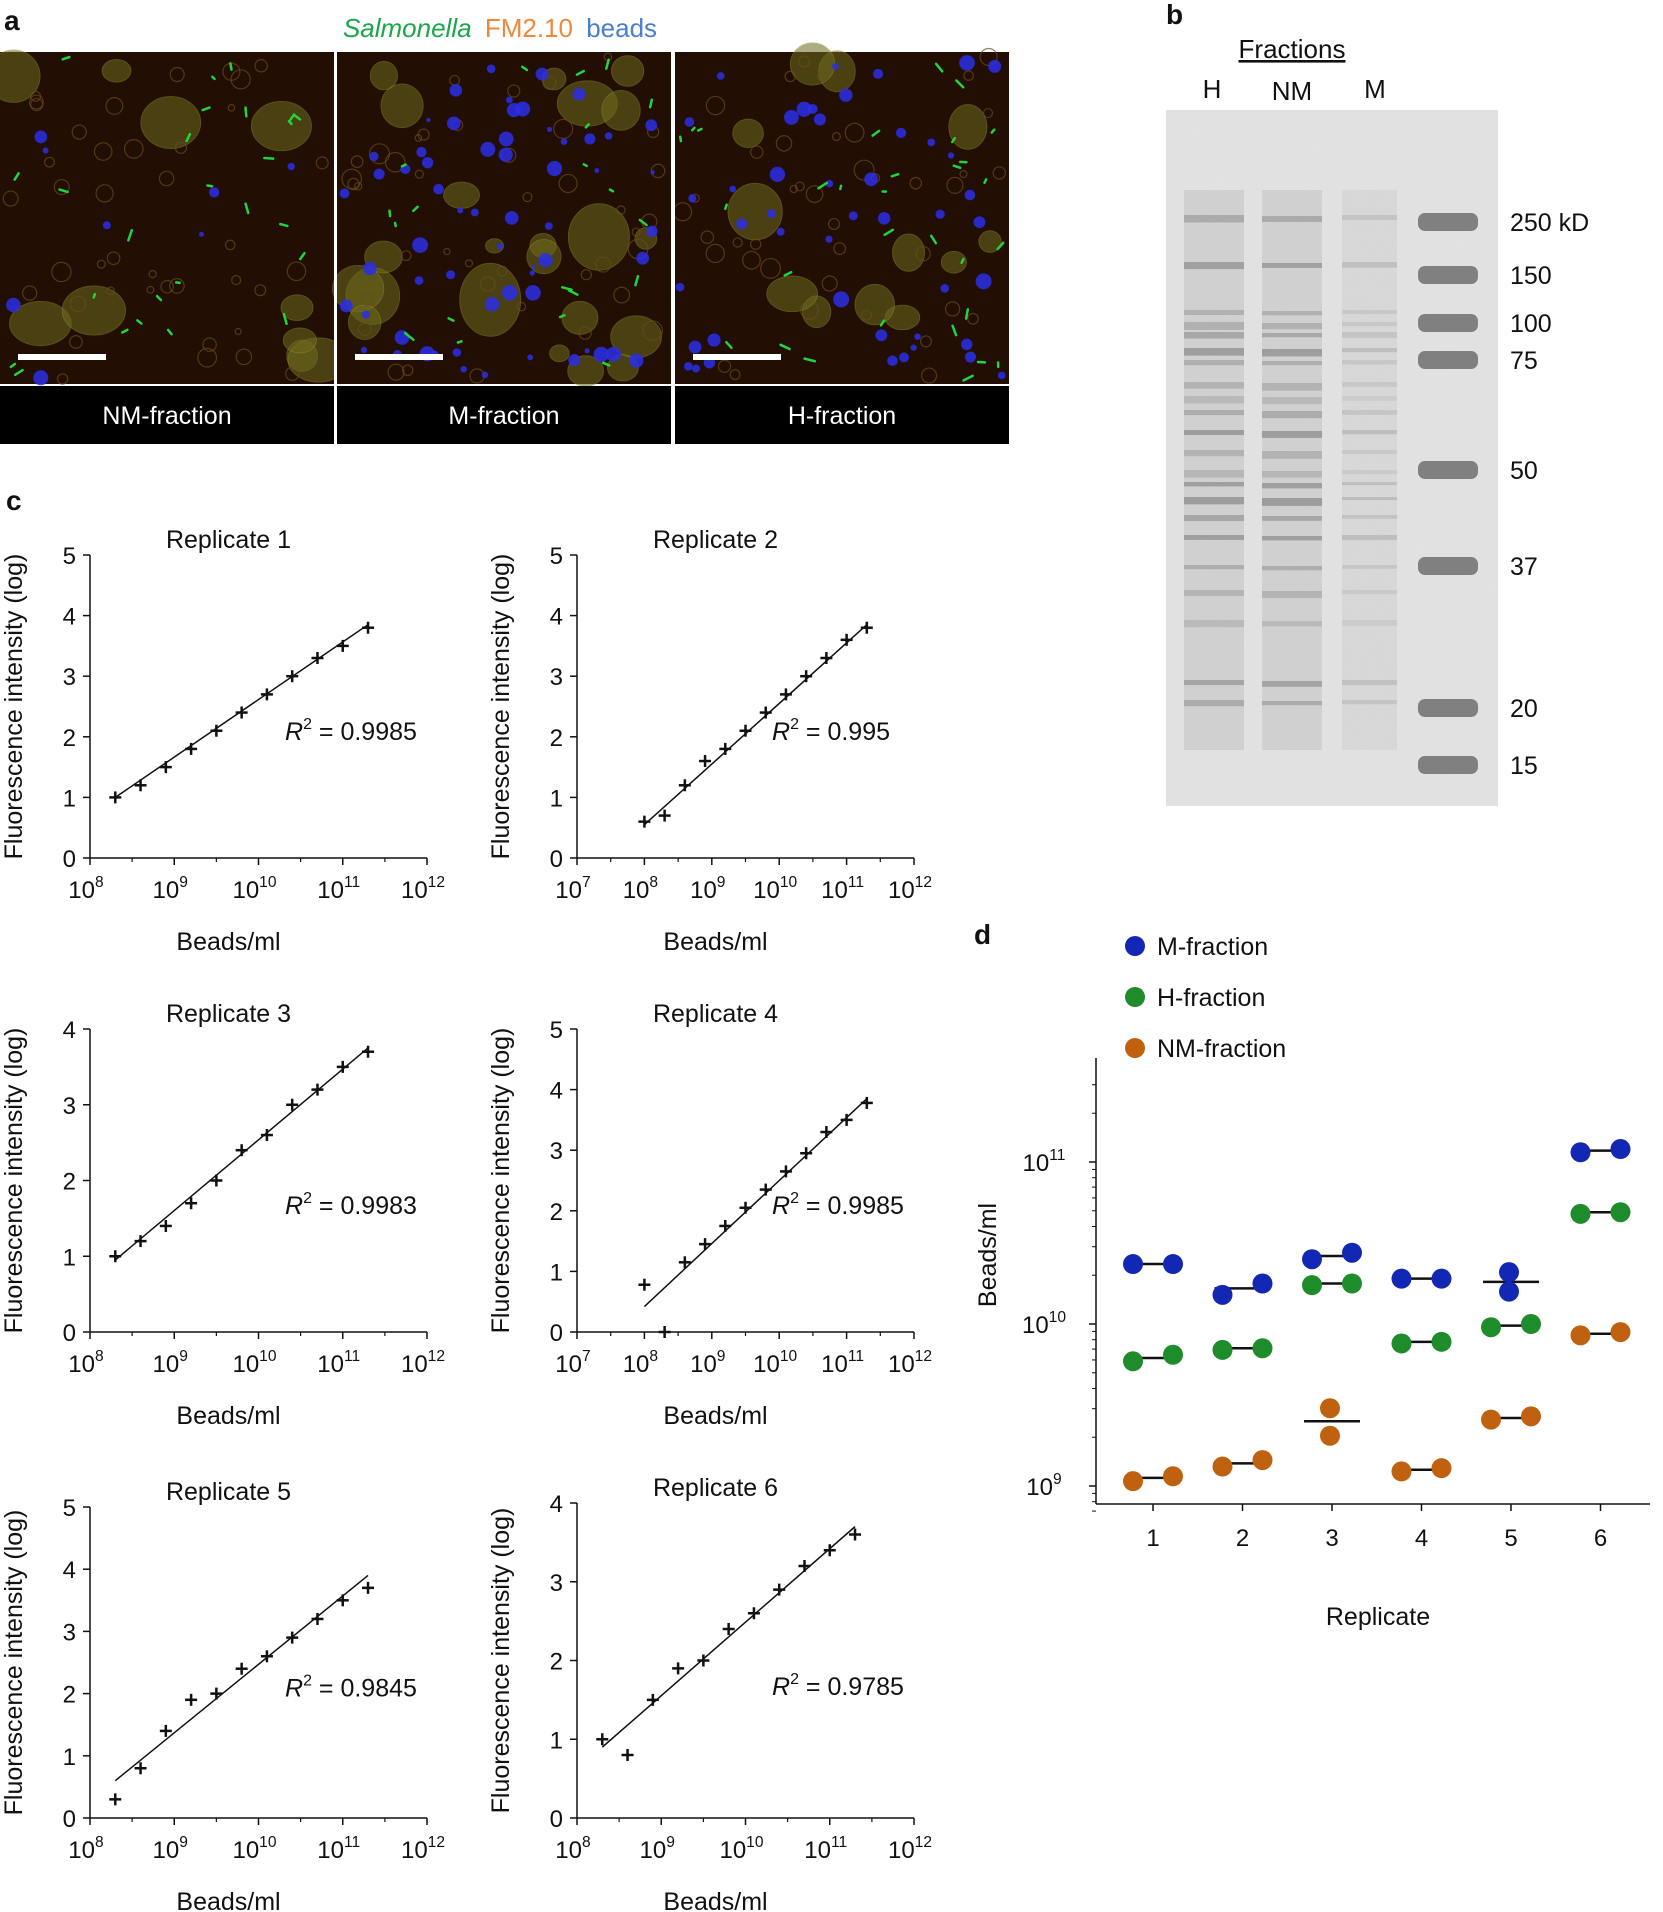  What do you see at coordinates (69, 1570) in the screenshot?
I see `y-tick-label: 4` at bounding box center [69, 1570].